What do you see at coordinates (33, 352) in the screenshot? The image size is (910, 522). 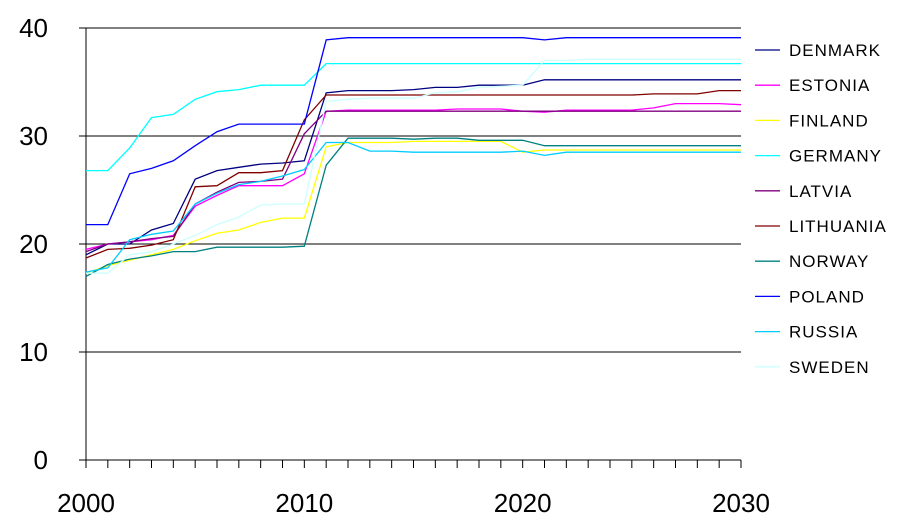 I see `y-tick-label: 10` at bounding box center [33, 352].